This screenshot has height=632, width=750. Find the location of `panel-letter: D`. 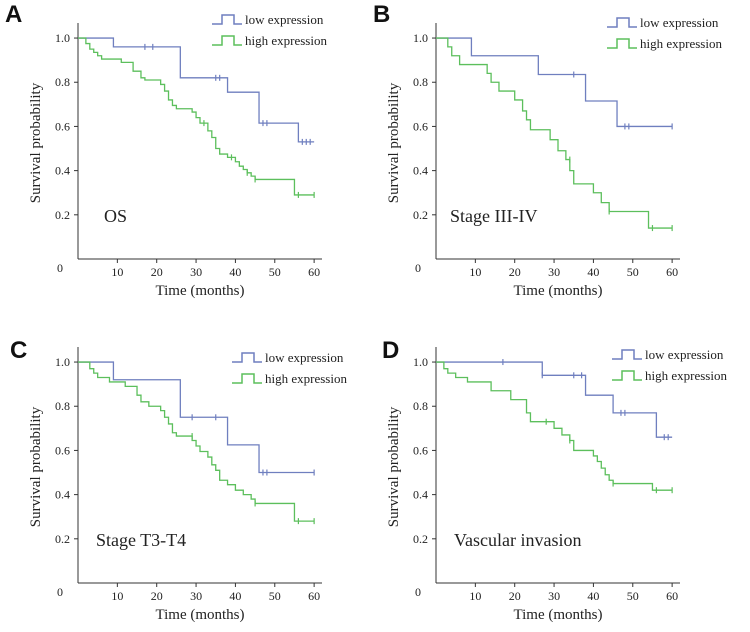

panel-letter: D is located at coordinates (390, 350).